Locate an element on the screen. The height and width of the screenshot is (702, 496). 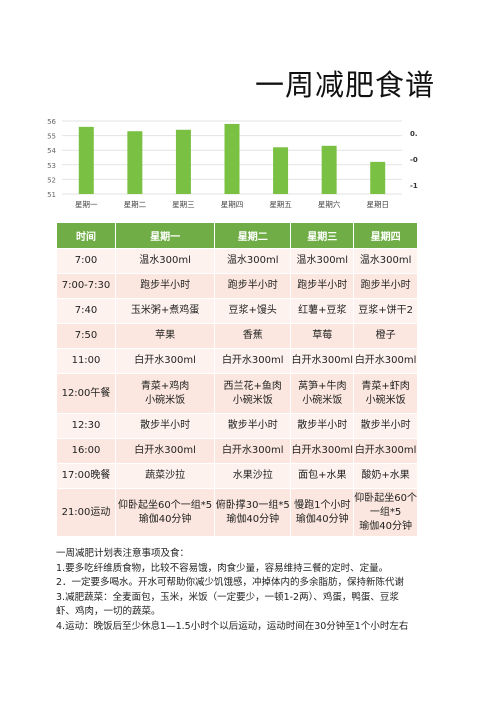
y-tick-label: 51 is located at coordinates (51, 195).